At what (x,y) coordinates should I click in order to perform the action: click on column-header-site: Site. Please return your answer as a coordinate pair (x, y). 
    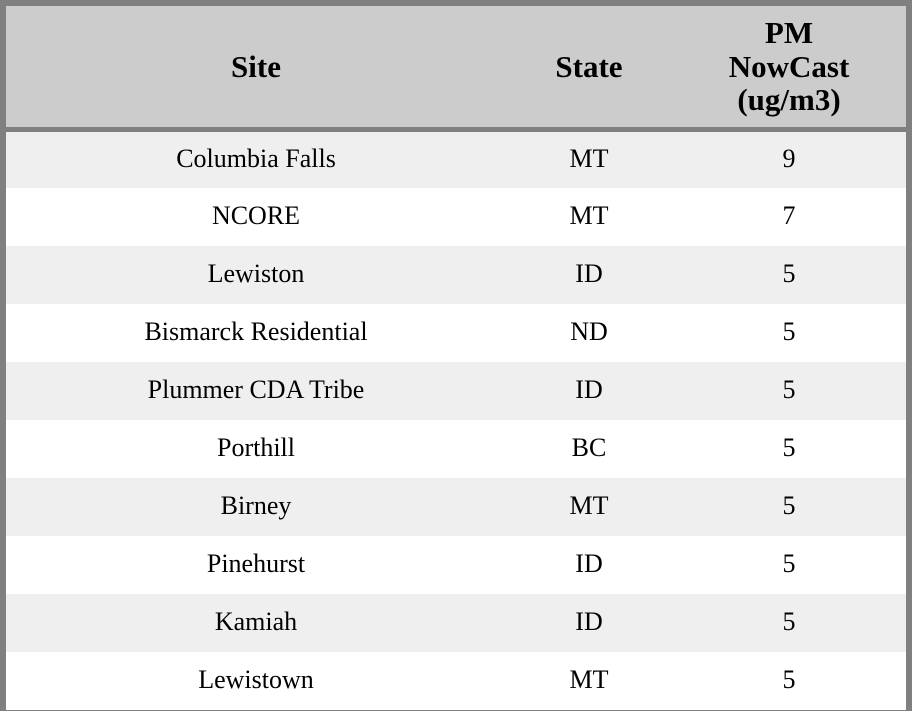
    Looking at the image, I should click on (256, 69).